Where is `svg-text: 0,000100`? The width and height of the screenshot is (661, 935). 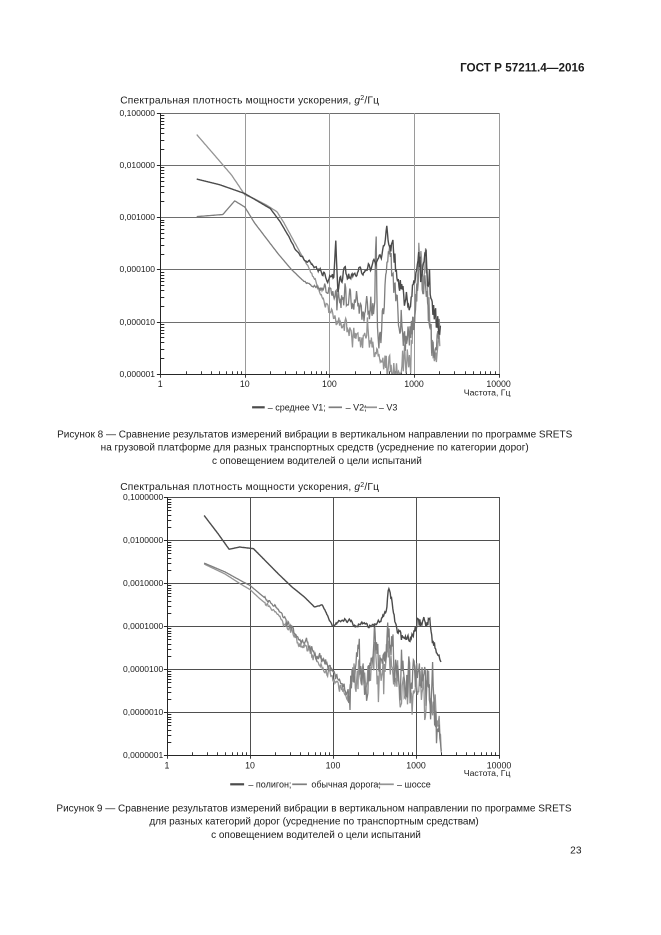 svg-text: 0,000100 is located at coordinates (138, 269).